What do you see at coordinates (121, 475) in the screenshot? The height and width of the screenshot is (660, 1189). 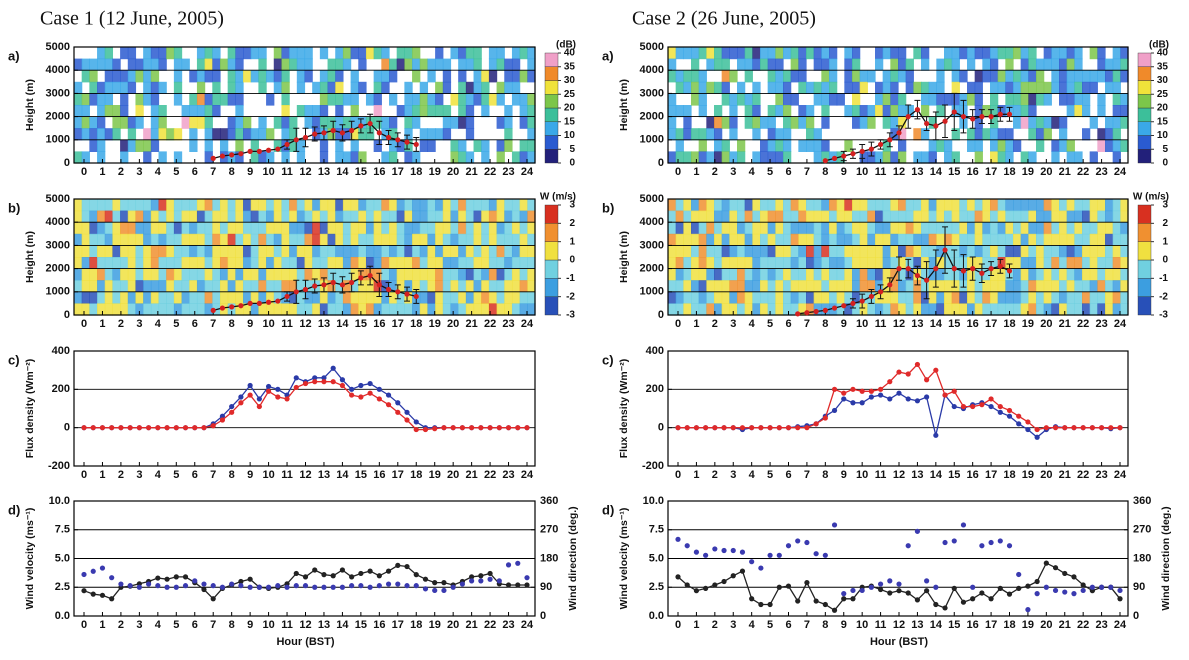 I see `x-tick-label: 2` at bounding box center [121, 475].